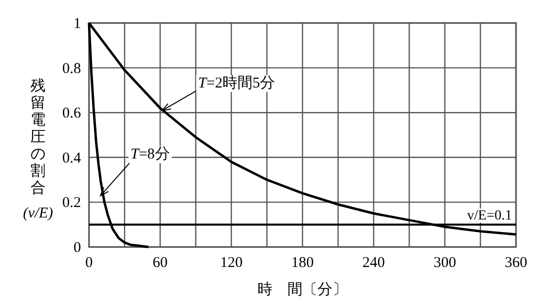 This screenshot has height=307, width=540. What do you see at coordinates (89, 263) in the screenshot?
I see `x-tick-label: 0` at bounding box center [89, 263].